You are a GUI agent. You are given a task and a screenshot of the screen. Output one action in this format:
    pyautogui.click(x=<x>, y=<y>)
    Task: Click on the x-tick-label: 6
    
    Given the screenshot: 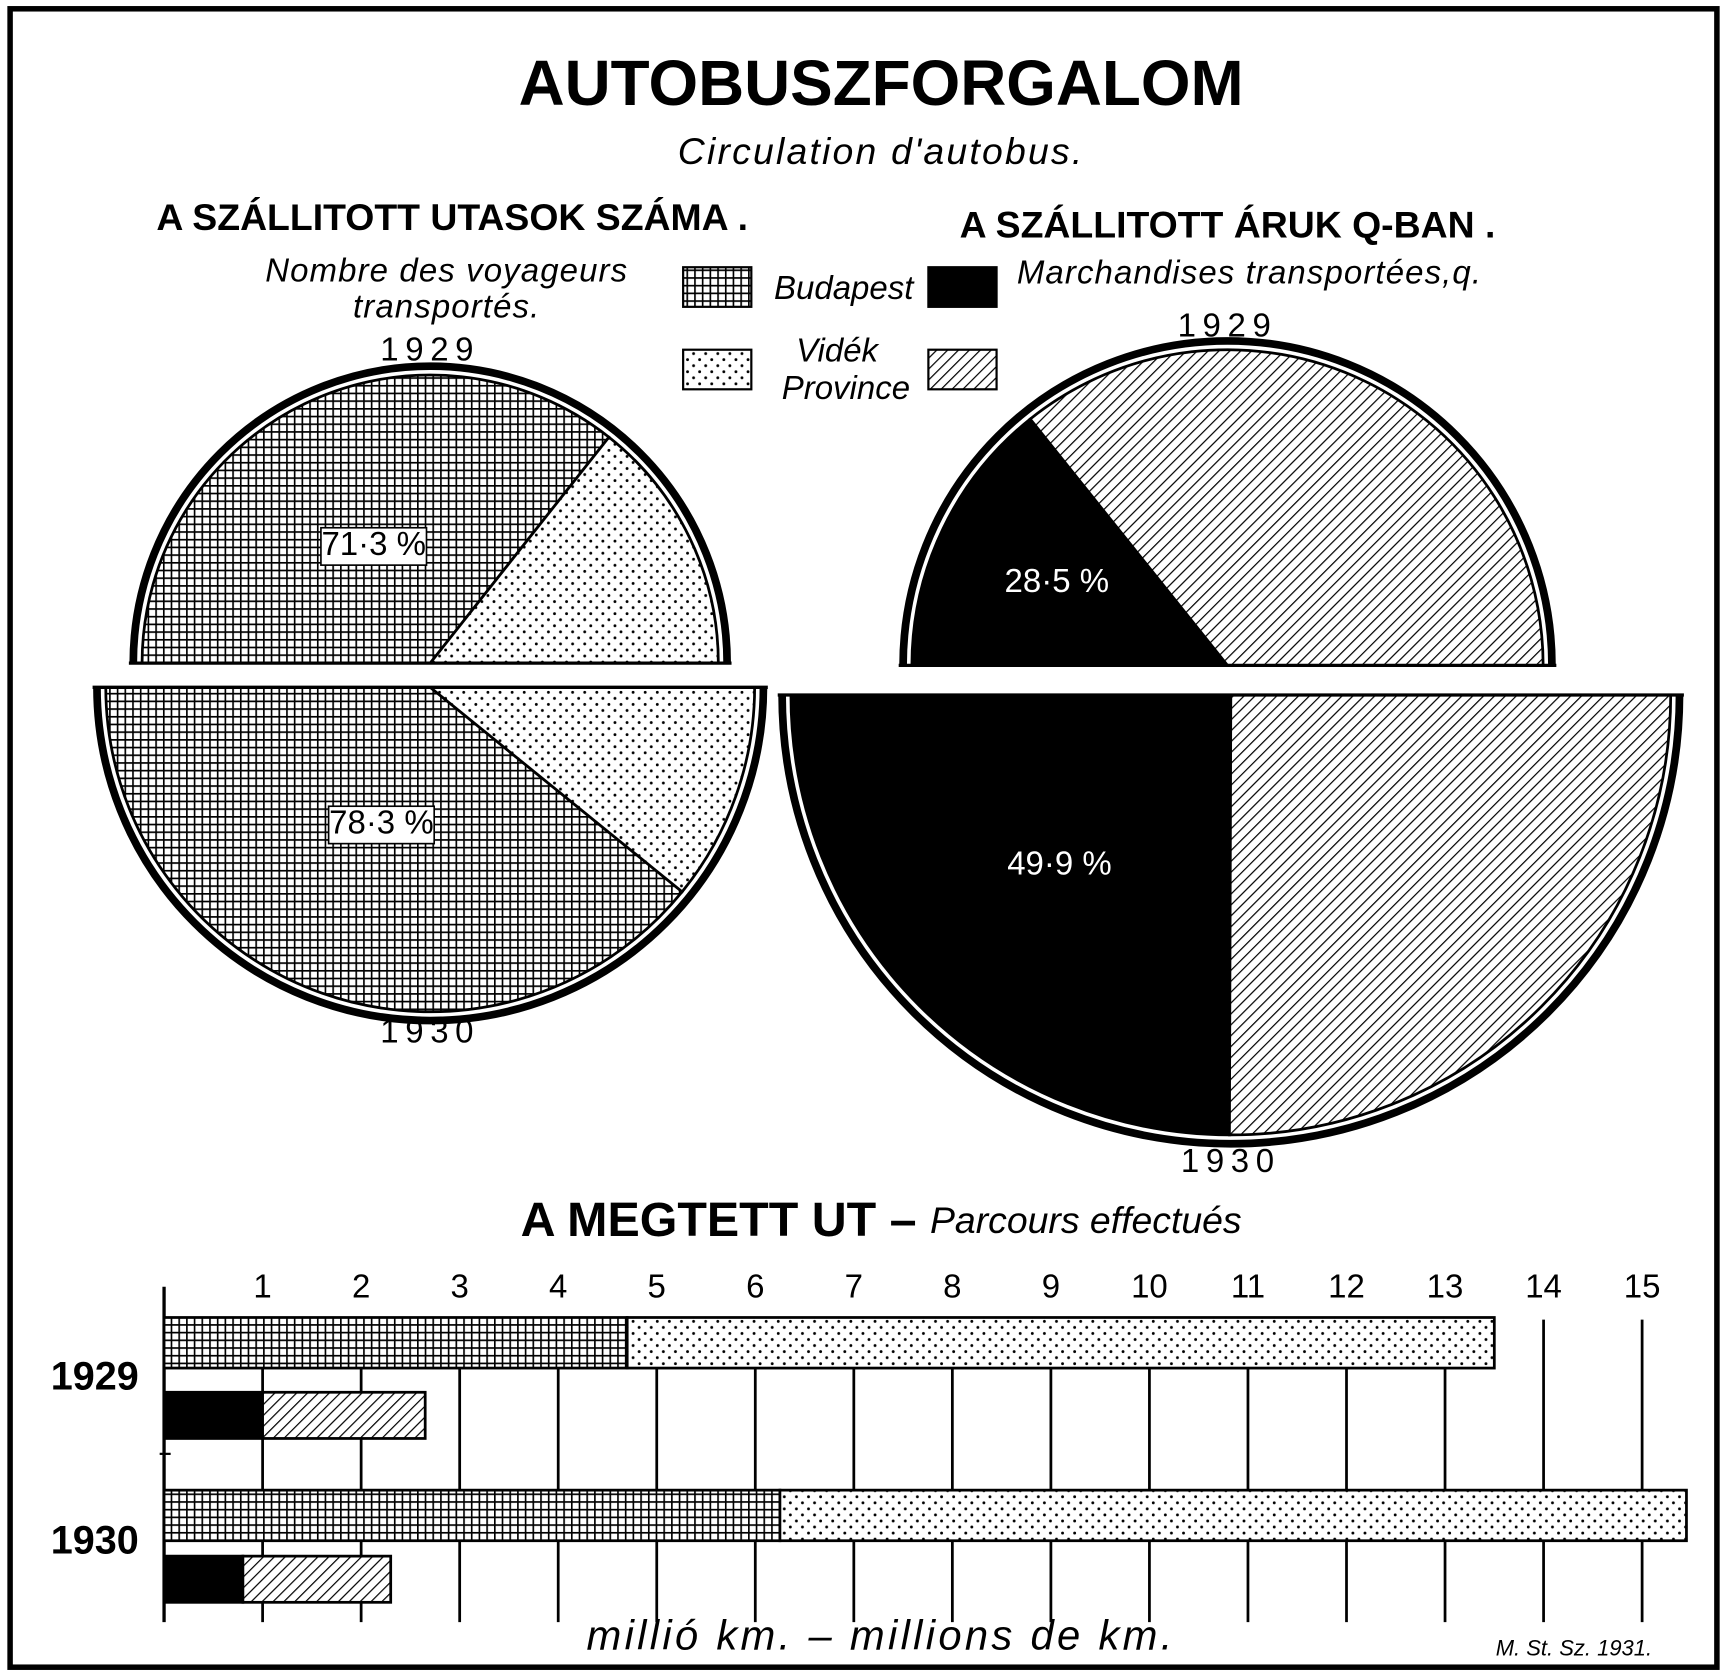 What is the action you would take?
    pyautogui.click(x=755, y=1286)
    